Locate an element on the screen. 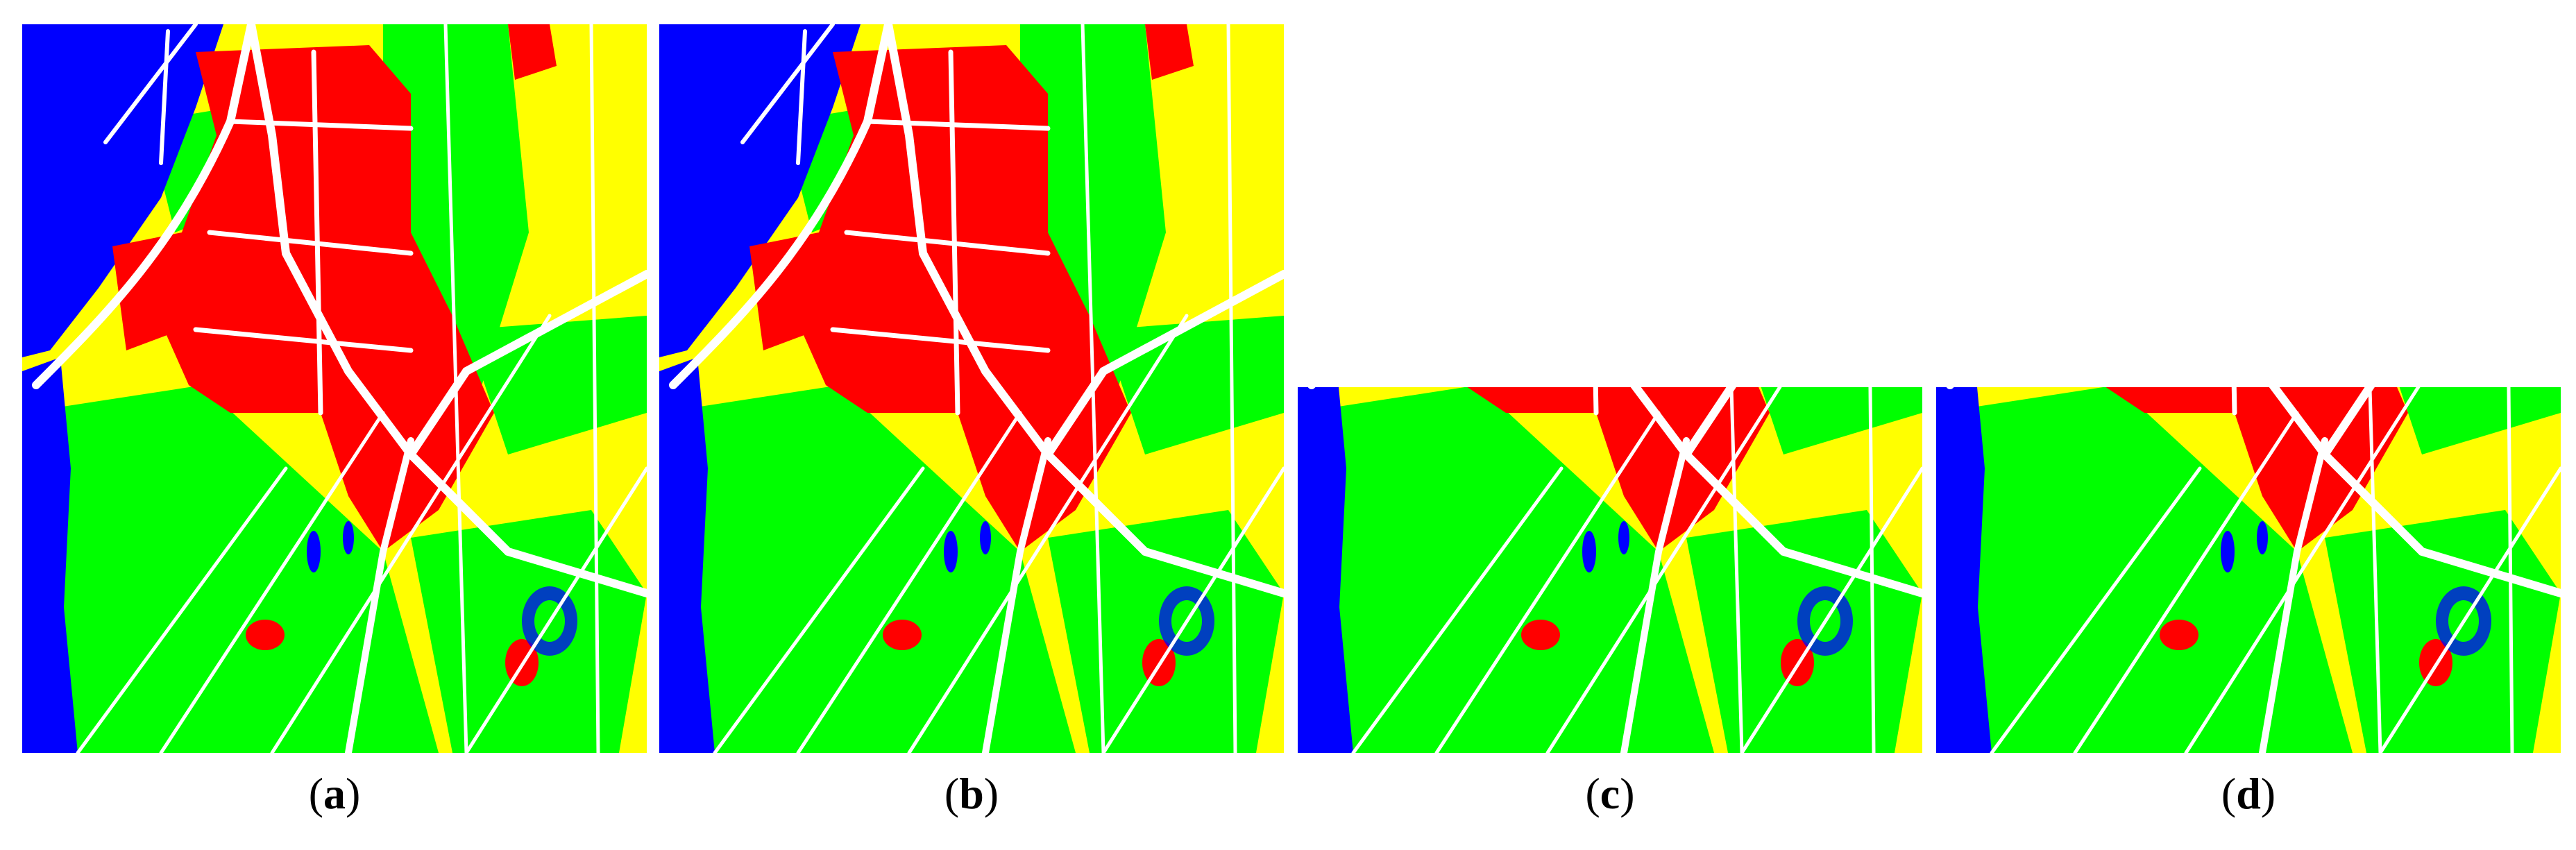  classification-map-d is located at coordinates (2248, 570).